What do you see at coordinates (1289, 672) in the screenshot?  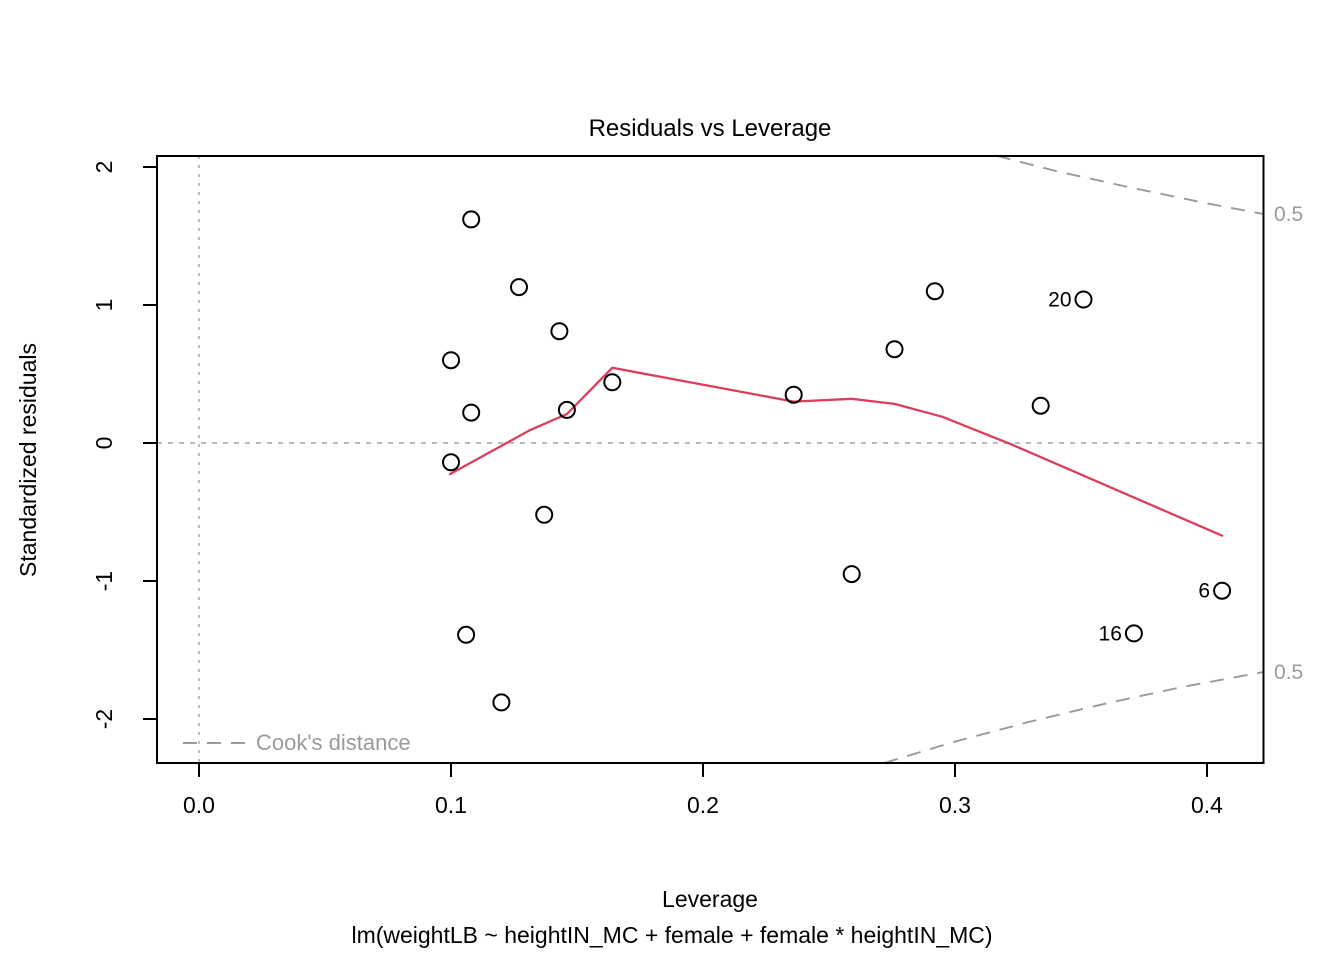 I see `cooks-level-label-lower: 0.5` at bounding box center [1289, 672].